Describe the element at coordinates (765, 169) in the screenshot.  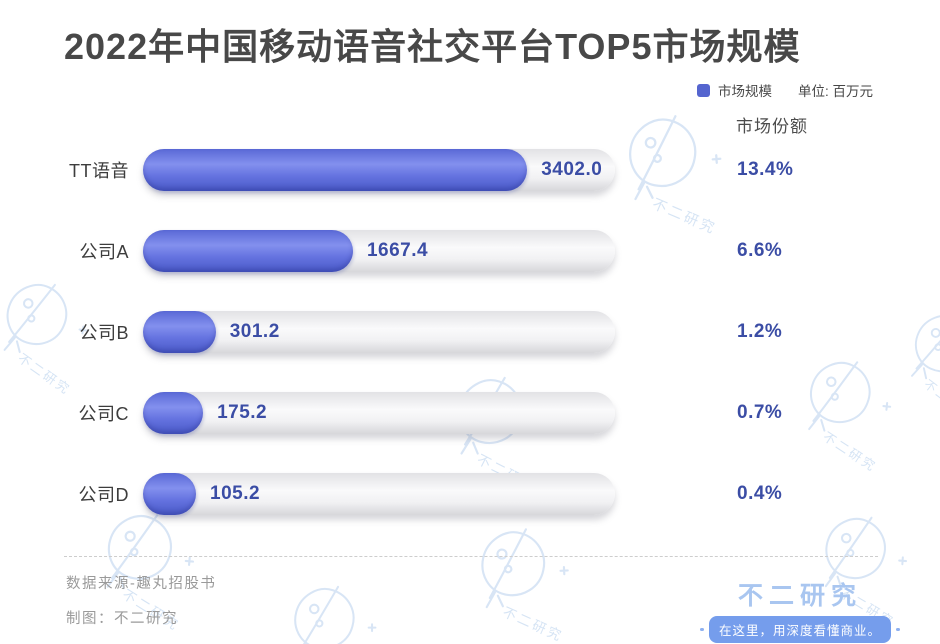
I see `market-share-value: 13.4%` at that location.